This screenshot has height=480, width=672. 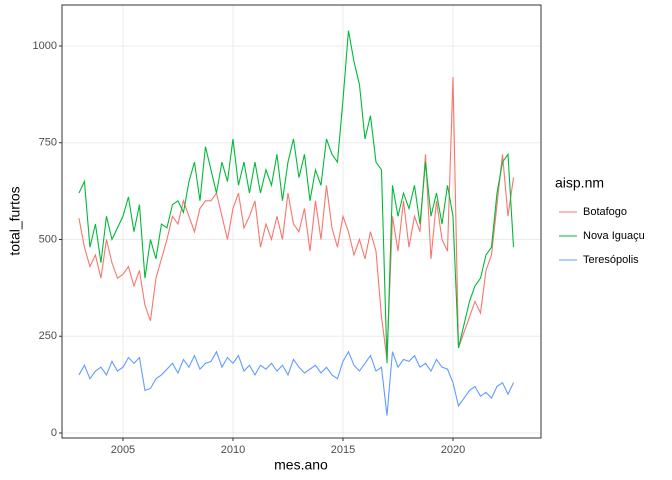 I want to click on y-axis-title: total_furtos, so click(x=15, y=220).